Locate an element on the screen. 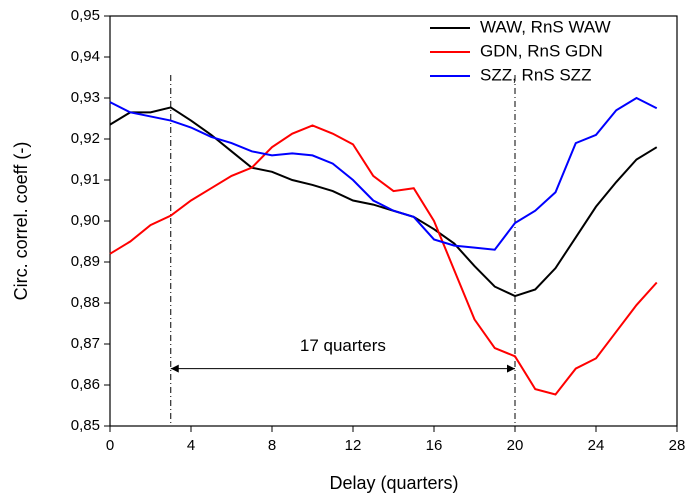 The width and height of the screenshot is (688, 499). y-tick-label: 0,91 is located at coordinates (85, 179).